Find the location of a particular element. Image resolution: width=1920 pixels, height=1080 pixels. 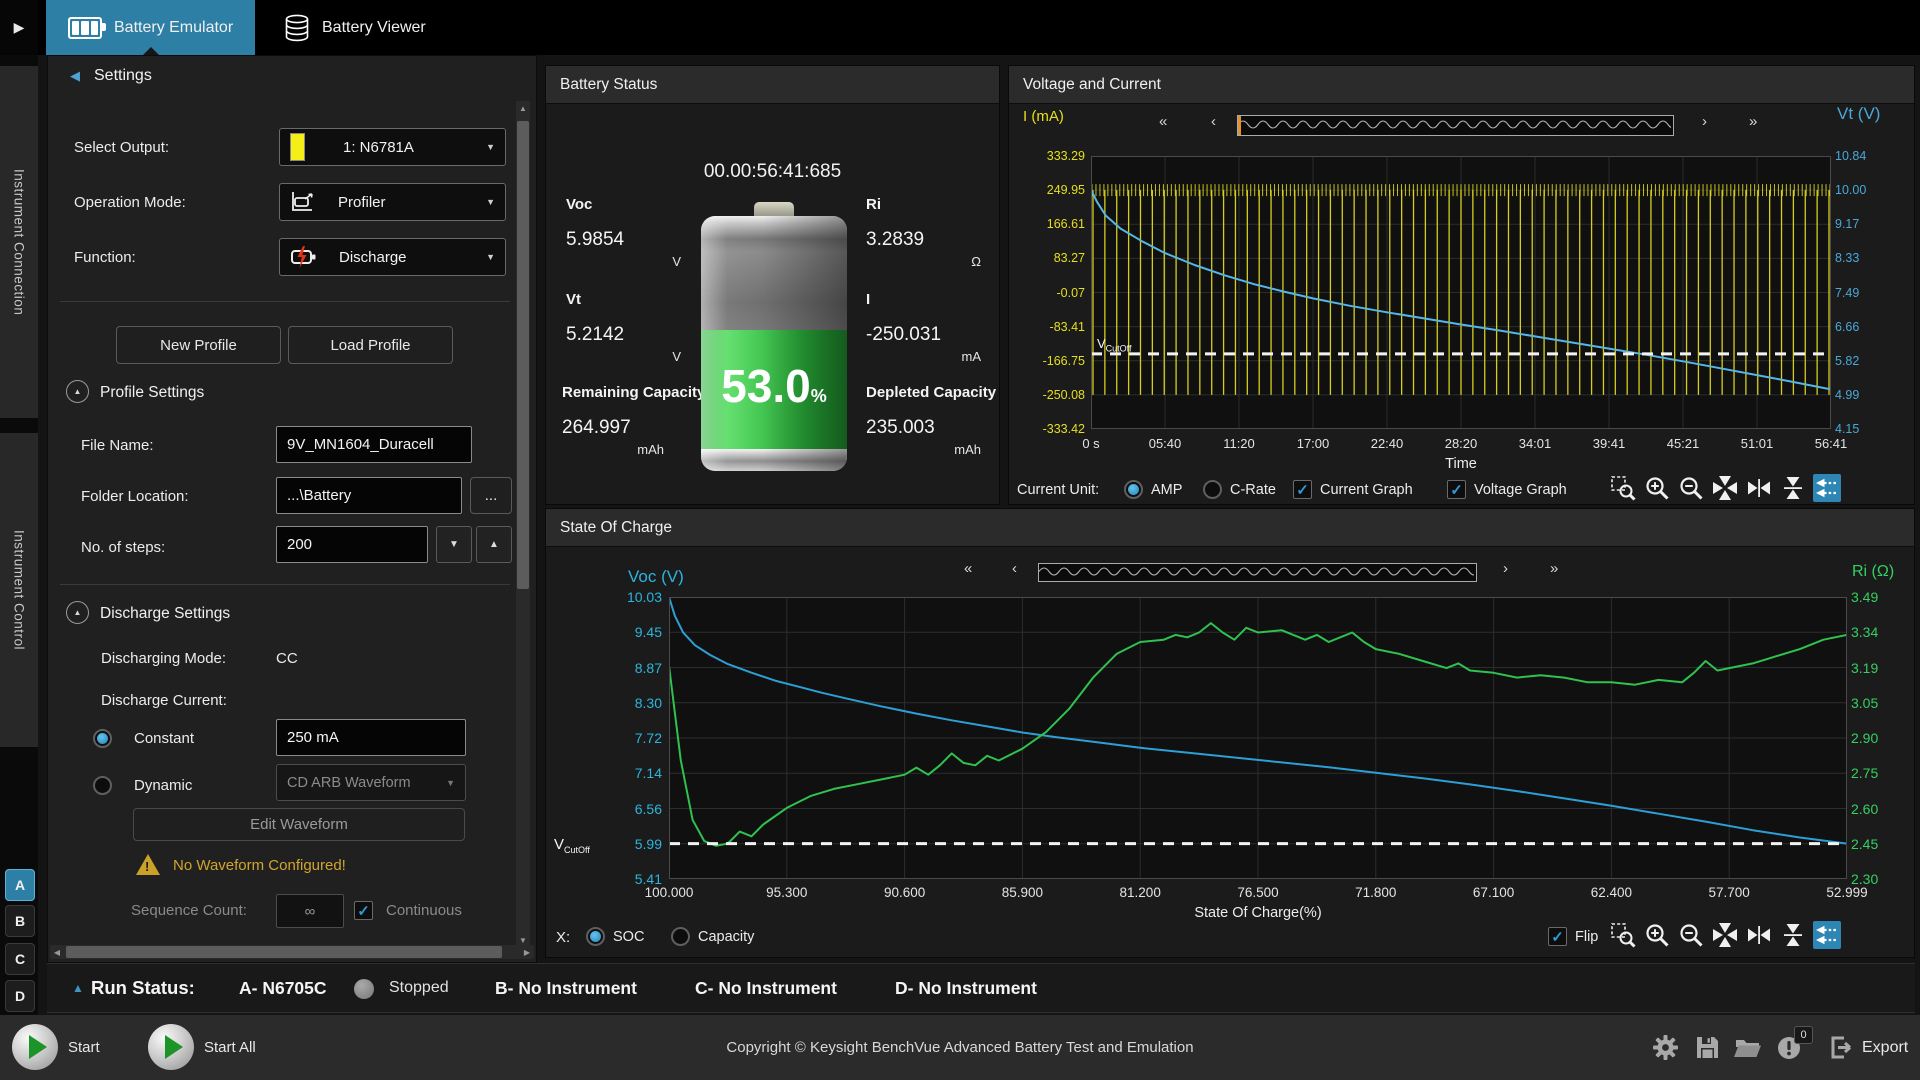

voltage-graph-checkbox is located at coordinates (1456, 489).